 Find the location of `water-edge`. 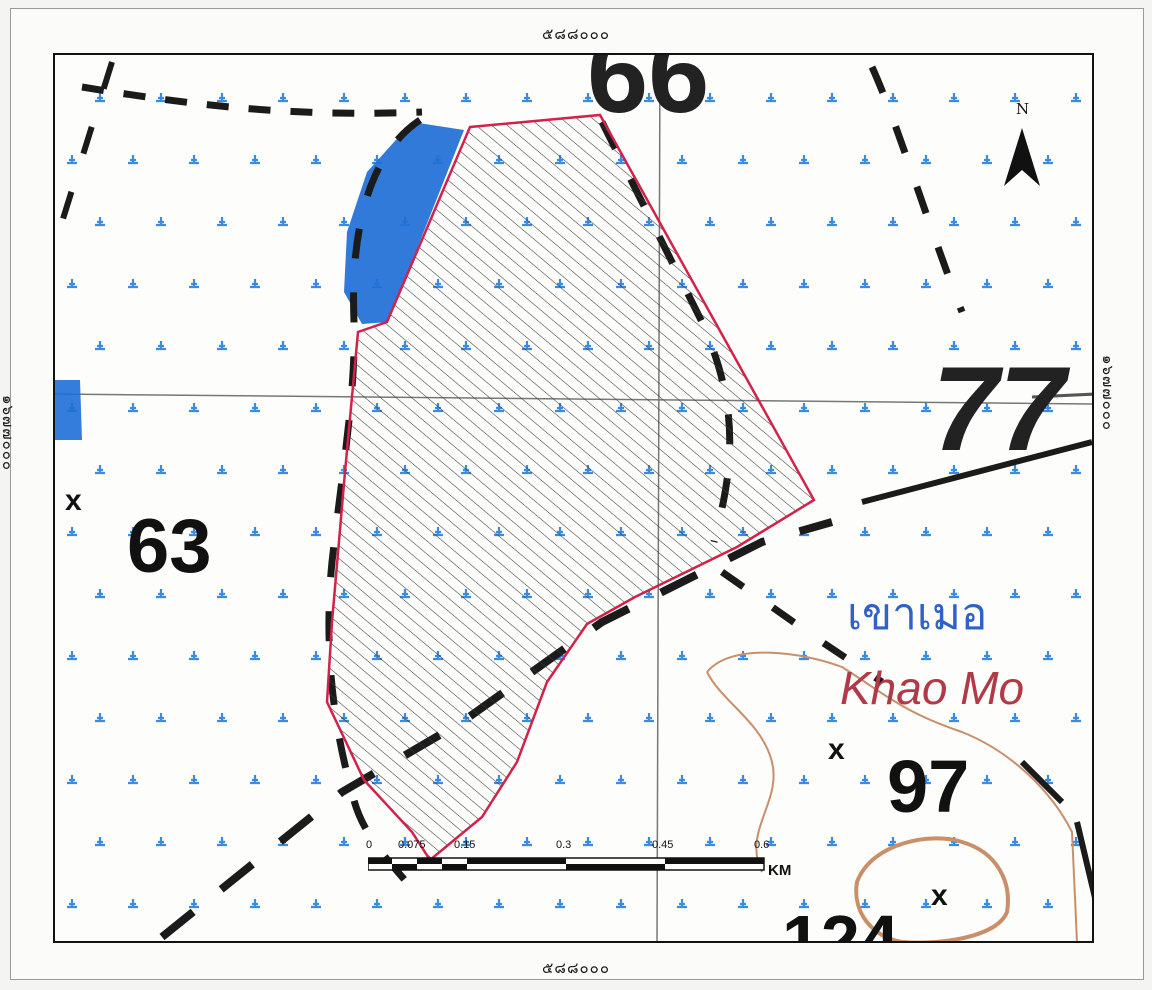

water-edge is located at coordinates (68, 410).